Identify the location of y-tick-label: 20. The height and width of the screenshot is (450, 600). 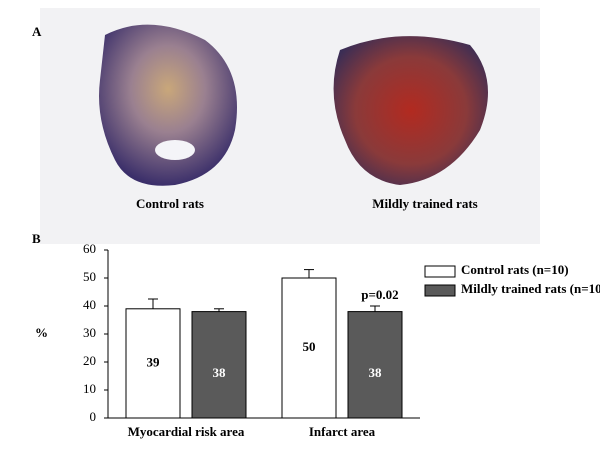
(89, 360).